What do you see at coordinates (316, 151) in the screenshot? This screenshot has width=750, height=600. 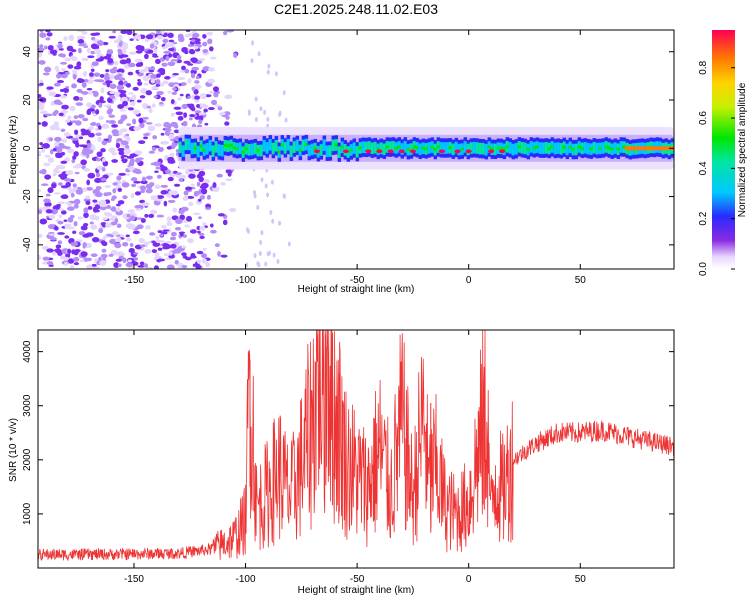 I see `band-peak` at bounding box center [316, 151].